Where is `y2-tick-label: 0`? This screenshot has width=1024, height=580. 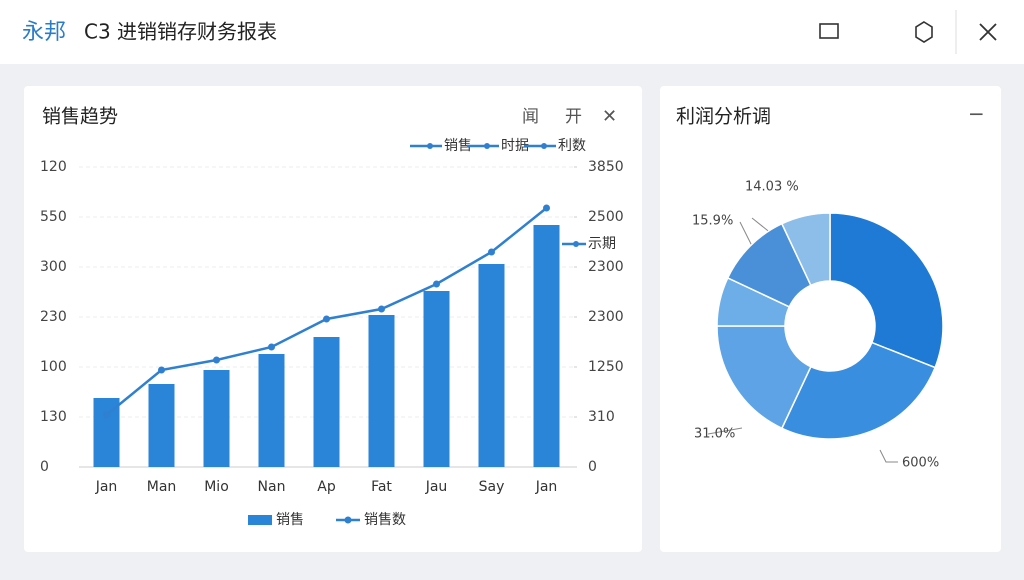 y2-tick-label: 0 is located at coordinates (592, 467).